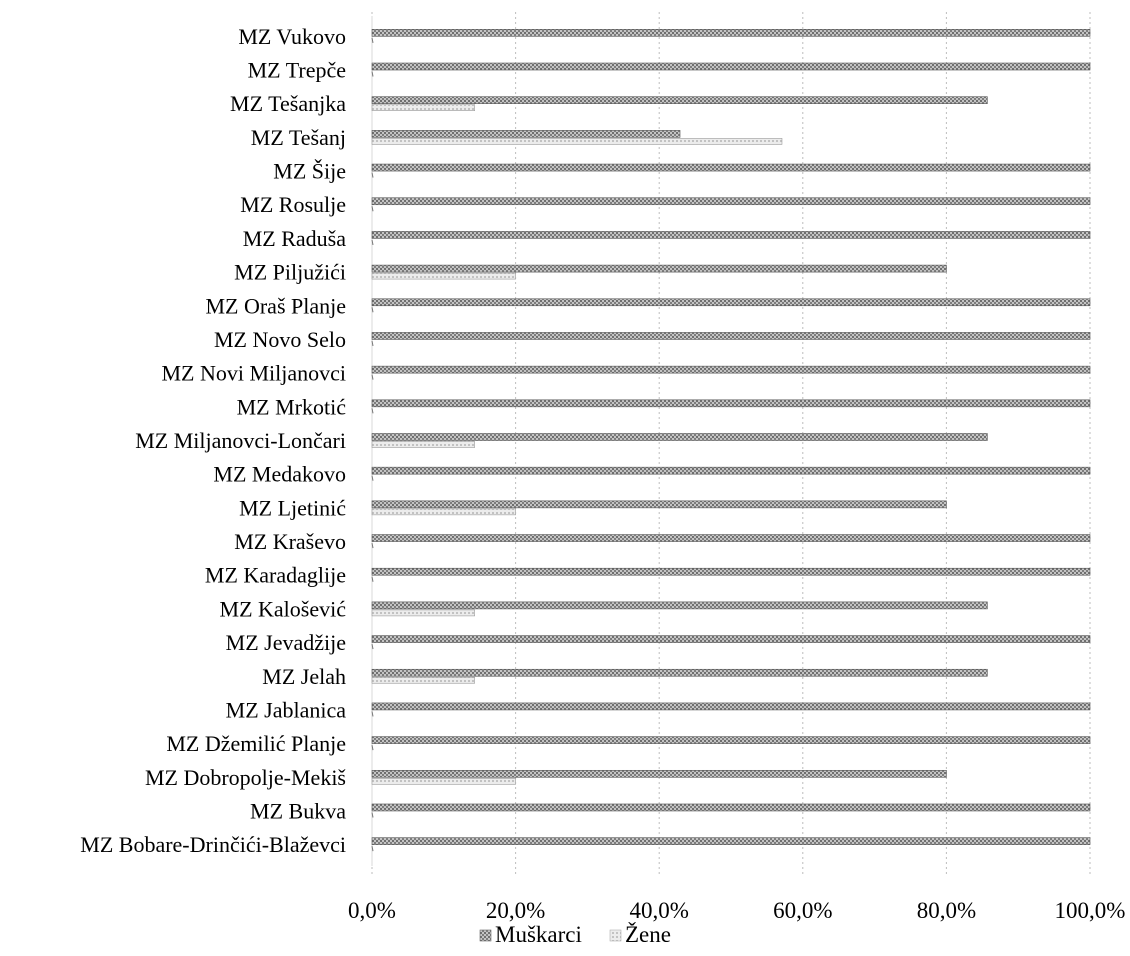 This screenshot has width=1130, height=956. Describe the element at coordinates (240, 440) in the screenshot. I see `category-label: MZ Miljanovci-Lončari` at that location.